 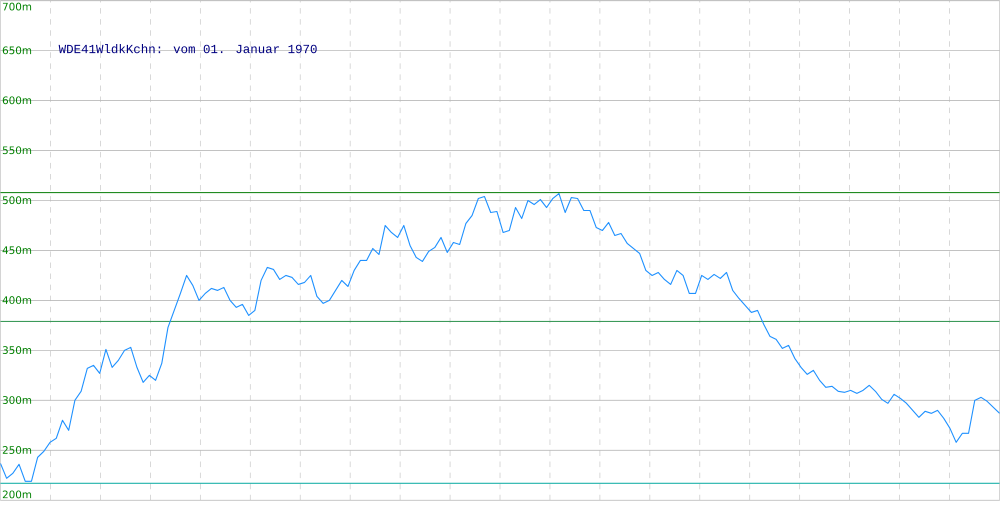 I want to click on y-tick-label: 500m, so click(x=17, y=200).